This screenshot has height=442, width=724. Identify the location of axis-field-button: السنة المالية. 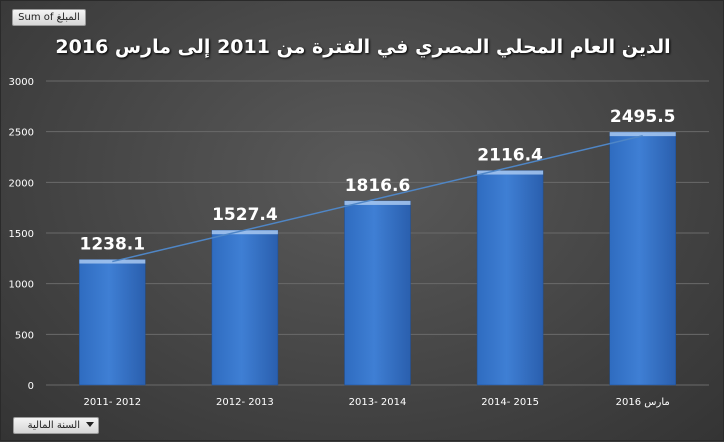
(56, 425).